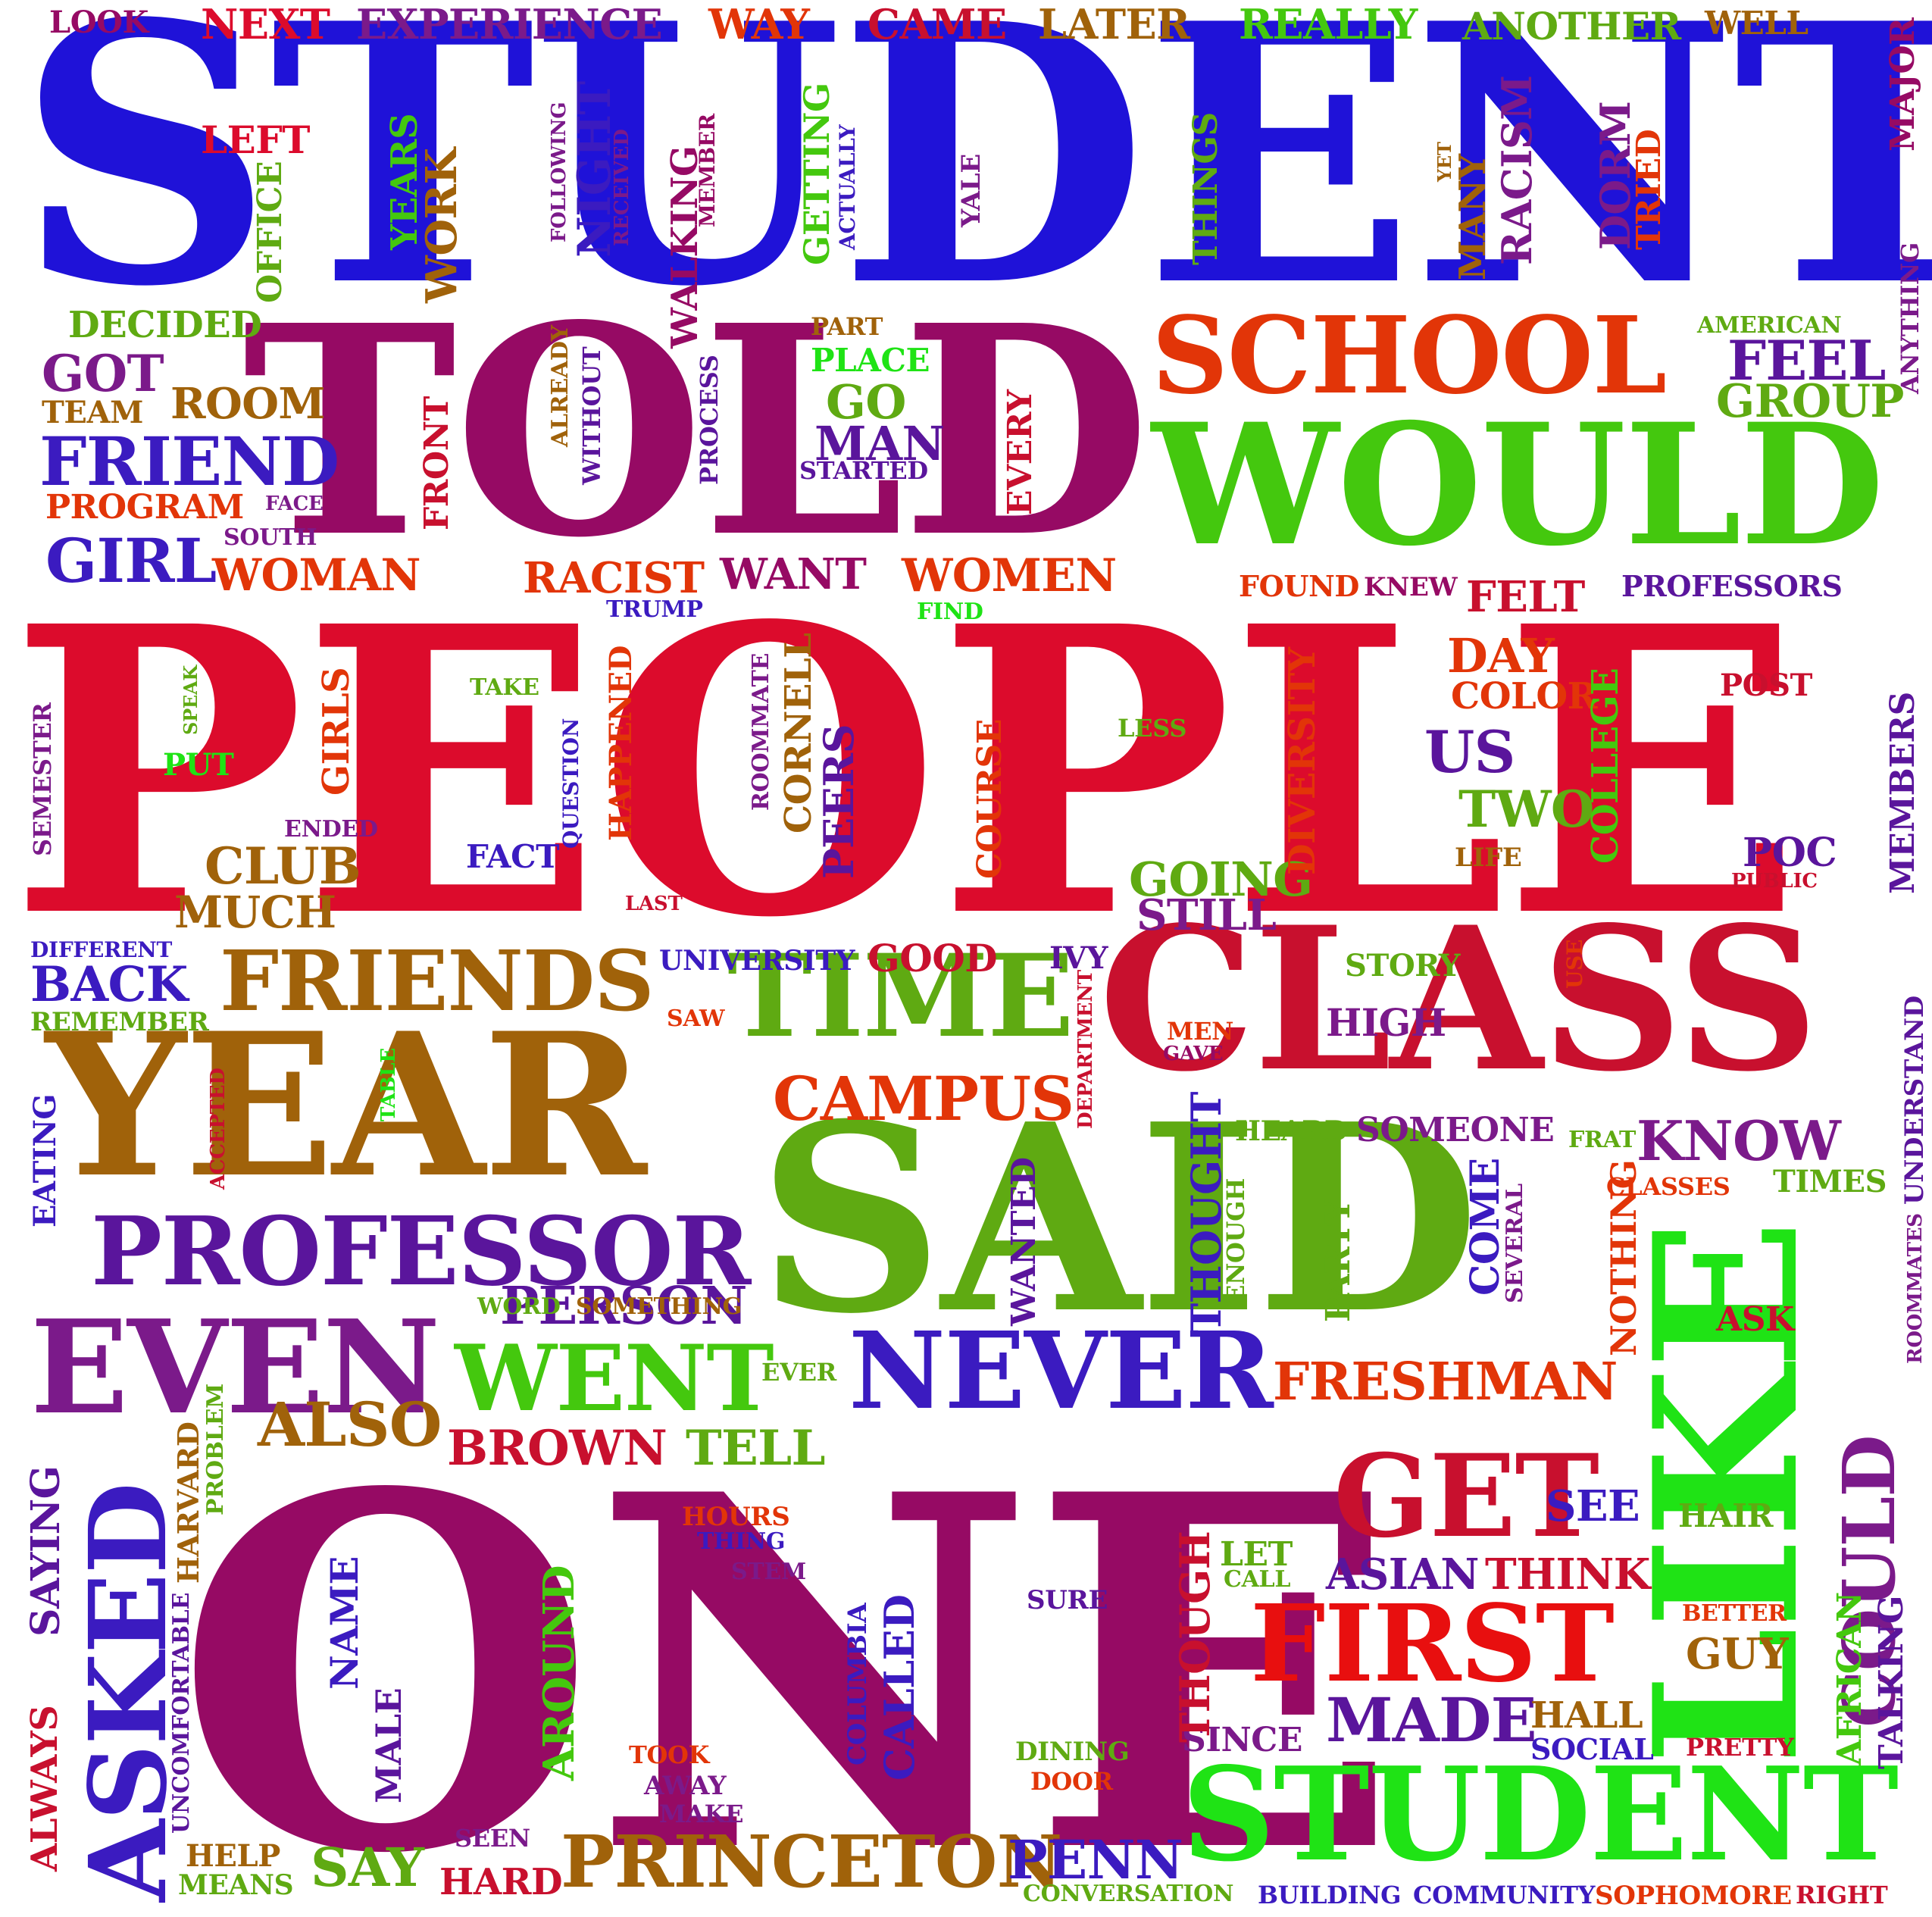 The height and width of the screenshot is (1917, 1932). I want to click on word-color: COLOR, so click(1524, 696).